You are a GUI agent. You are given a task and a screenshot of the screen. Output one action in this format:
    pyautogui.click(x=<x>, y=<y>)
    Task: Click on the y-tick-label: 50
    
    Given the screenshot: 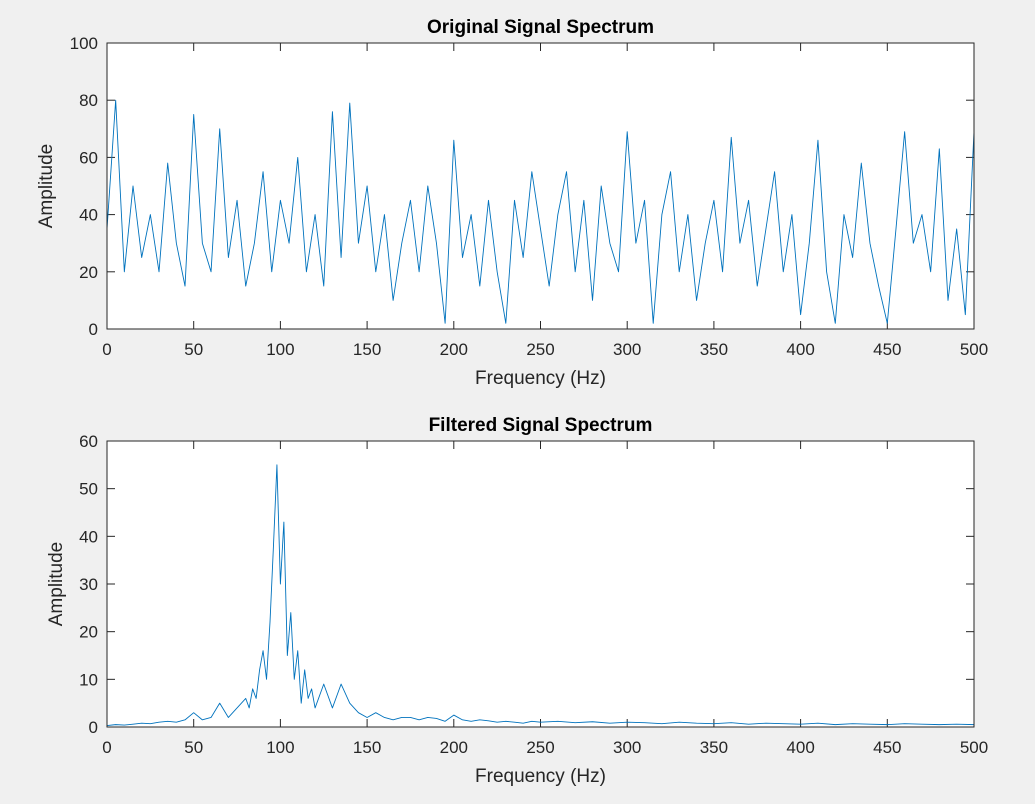 What is the action you would take?
    pyautogui.click(x=88, y=489)
    